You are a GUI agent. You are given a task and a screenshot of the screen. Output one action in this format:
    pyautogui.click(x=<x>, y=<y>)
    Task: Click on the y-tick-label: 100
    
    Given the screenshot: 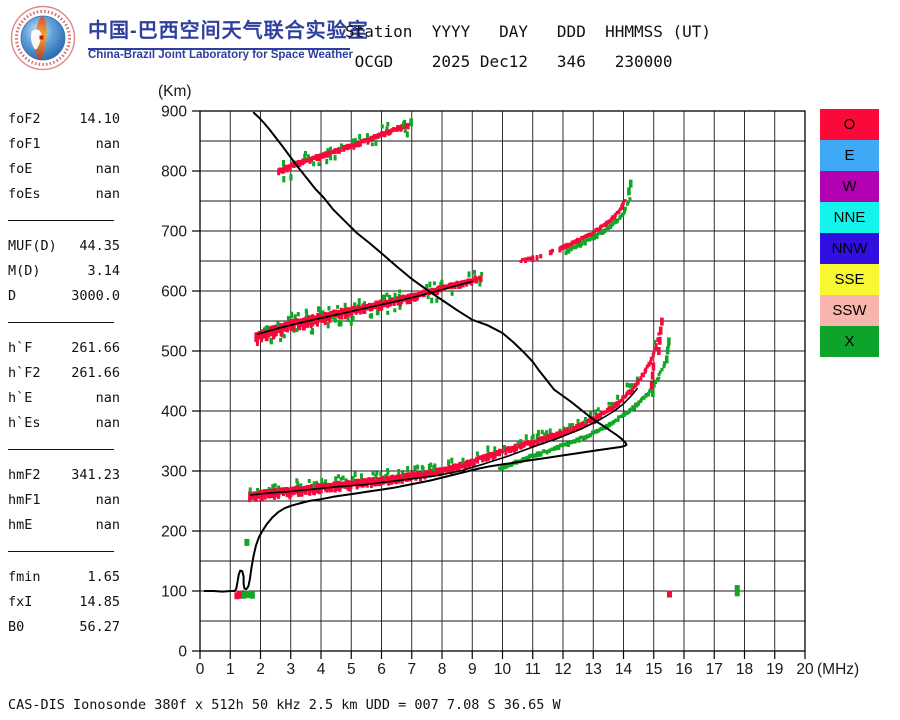 What is the action you would take?
    pyautogui.click(x=174, y=592)
    